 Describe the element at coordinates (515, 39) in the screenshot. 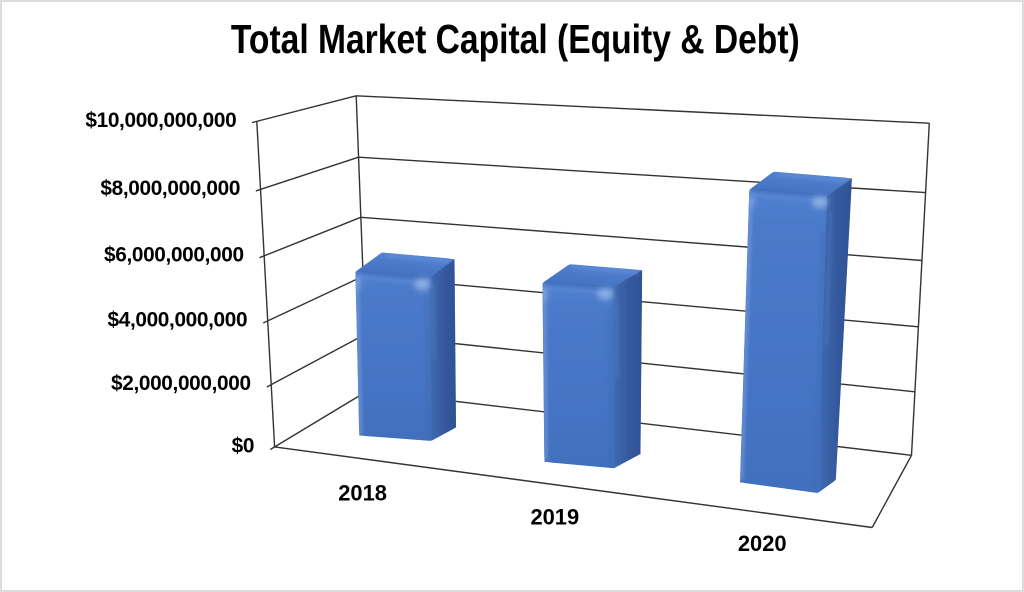

I see `svg-text:Total Market Capital (Equity &: Total Market Capital (Equity & Debt)` at that location.